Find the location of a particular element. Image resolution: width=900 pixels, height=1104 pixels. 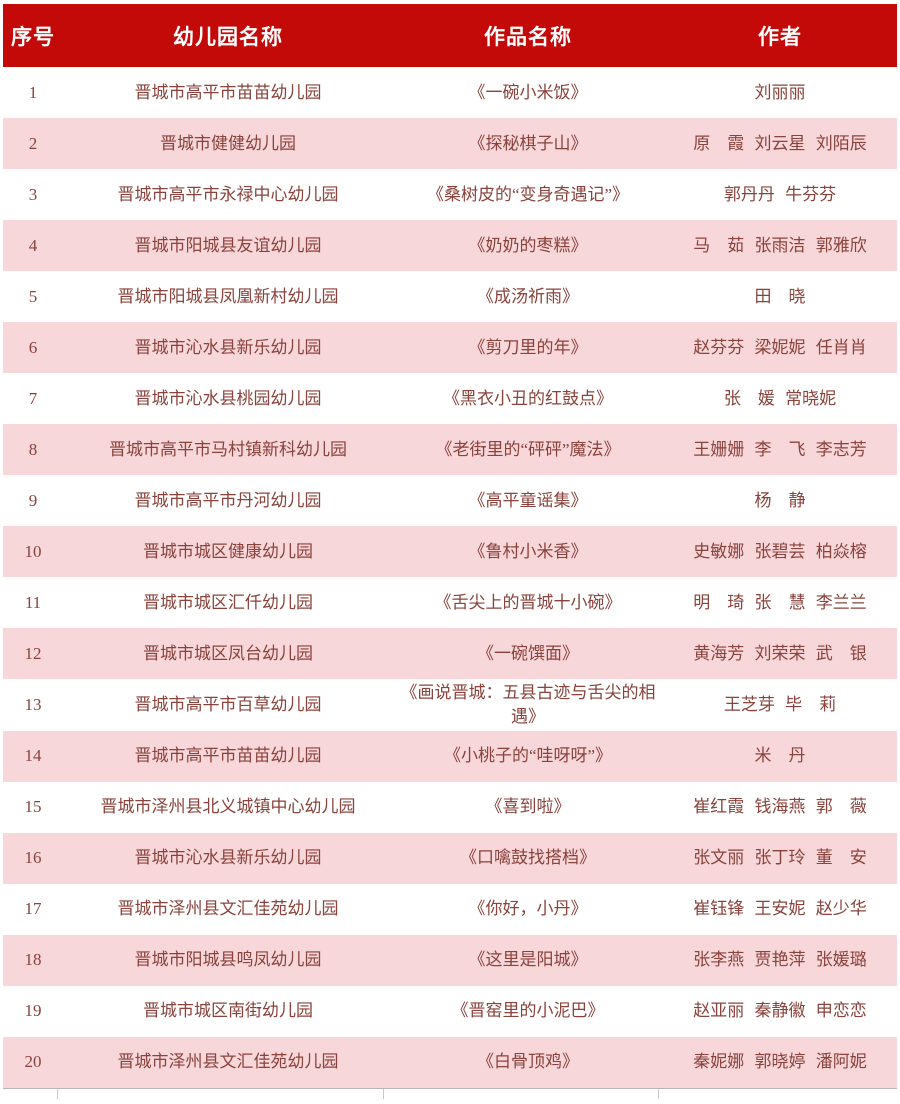

author-names: 田 晓 is located at coordinates (780, 296).